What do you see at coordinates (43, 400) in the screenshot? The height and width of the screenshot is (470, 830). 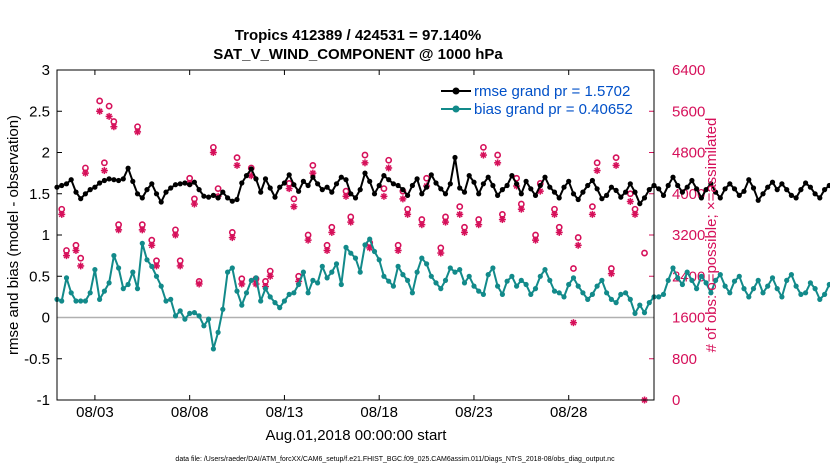 I see `left-tick-label: -1` at bounding box center [43, 400].